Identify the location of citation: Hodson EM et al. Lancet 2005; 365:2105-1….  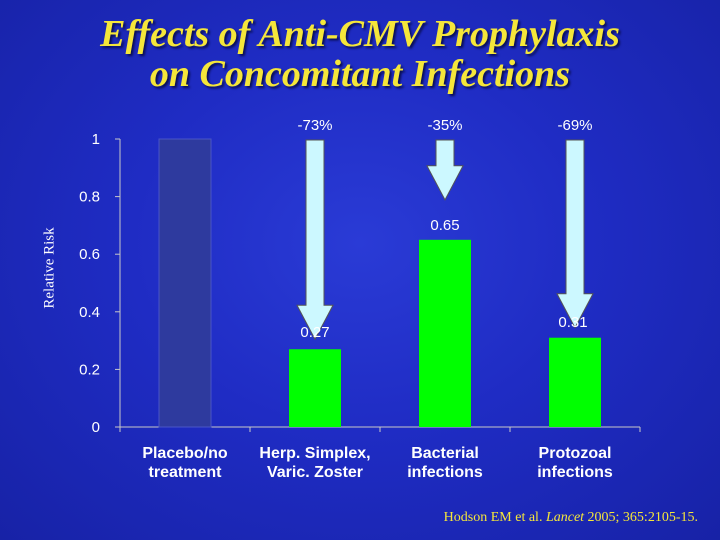
(571, 518).